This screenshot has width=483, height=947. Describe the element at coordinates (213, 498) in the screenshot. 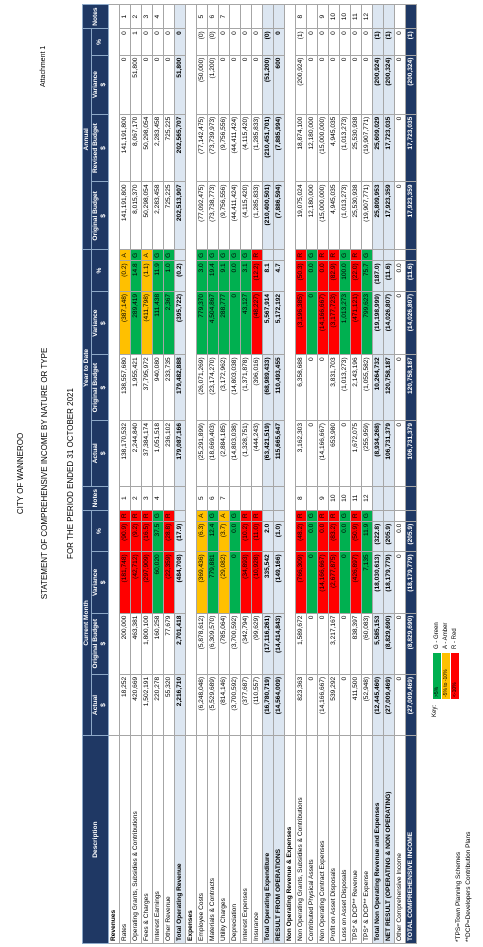

I see `note-ref: 6` at that location.